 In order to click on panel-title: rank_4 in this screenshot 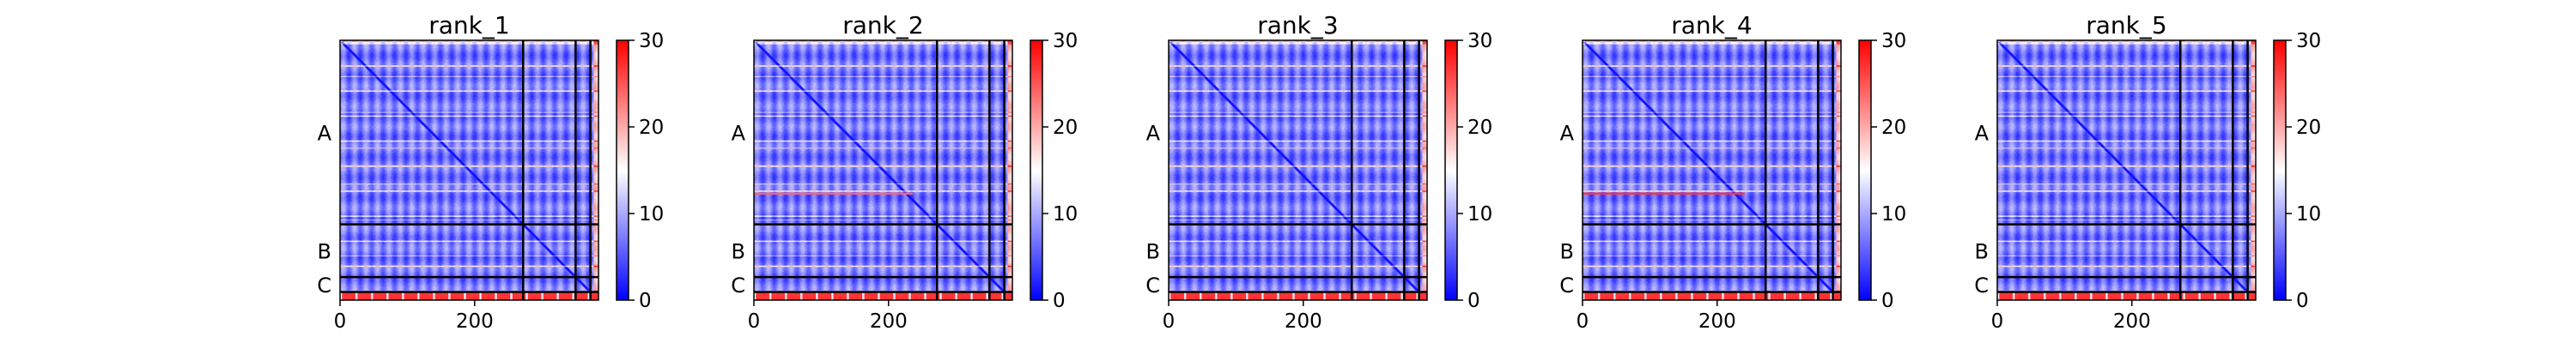, I will do `click(1711, 25)`.